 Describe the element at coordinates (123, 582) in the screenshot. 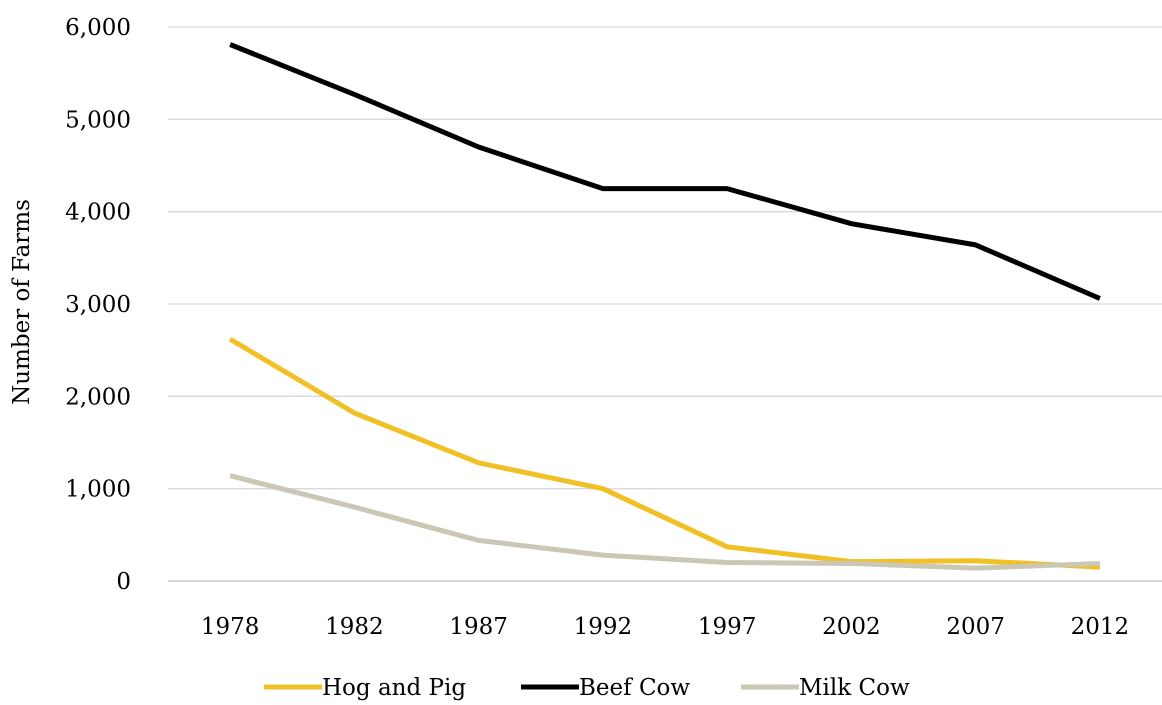

I see `y-tick-label: 0` at that location.